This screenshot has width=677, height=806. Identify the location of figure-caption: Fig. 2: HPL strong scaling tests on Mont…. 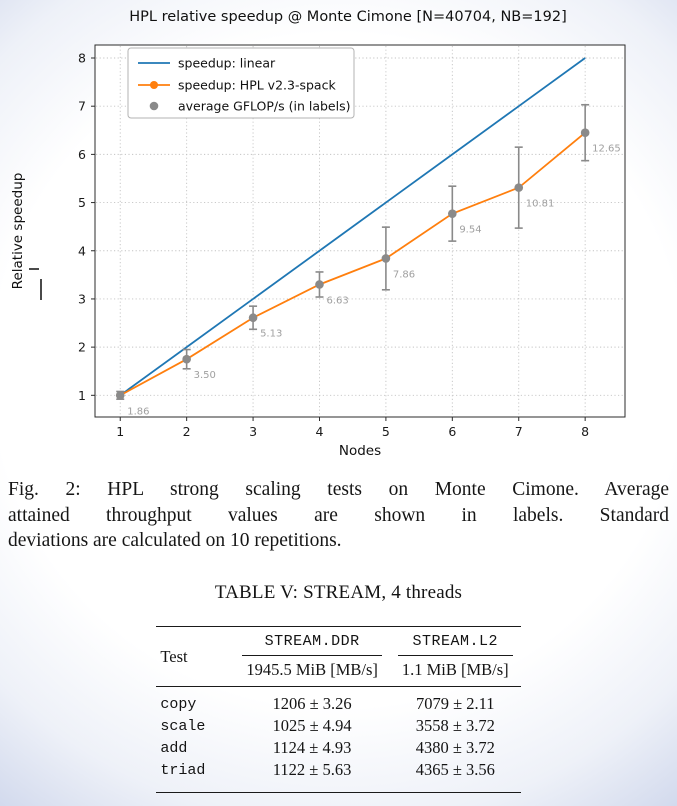
(338, 515).